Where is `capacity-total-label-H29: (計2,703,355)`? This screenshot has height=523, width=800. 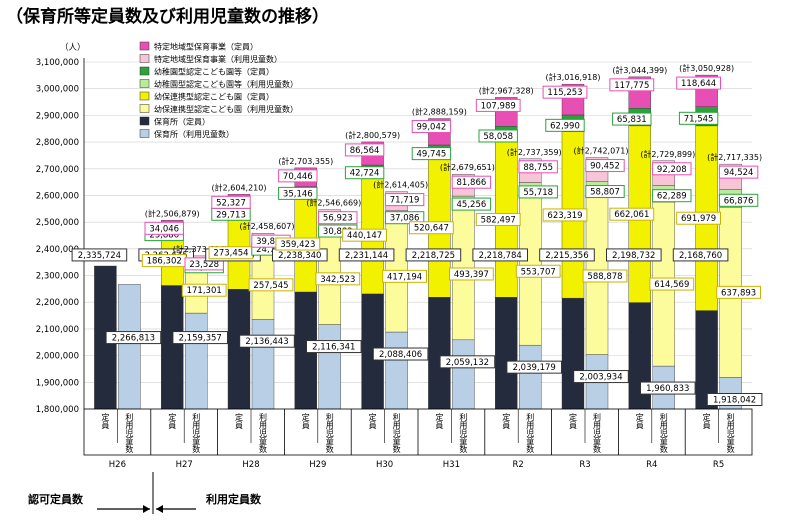
capacity-total-label-H29: (計2,703,355) is located at coordinates (305, 161).